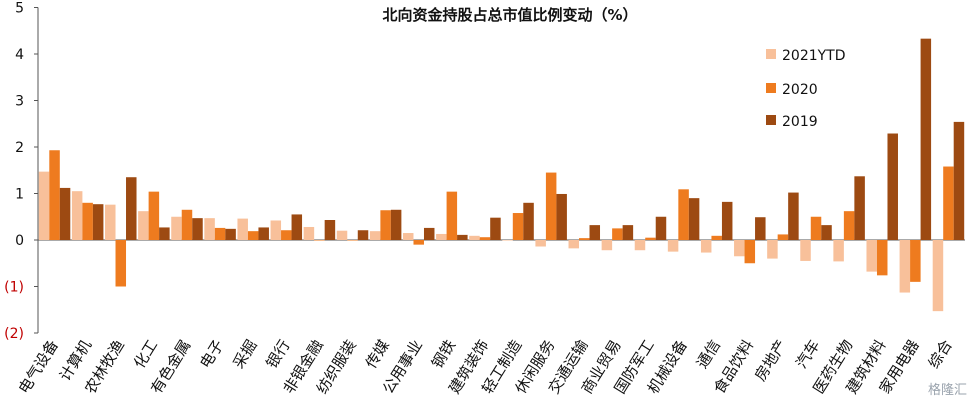  I want to click on y-tick-label: 2, so click(19, 148).